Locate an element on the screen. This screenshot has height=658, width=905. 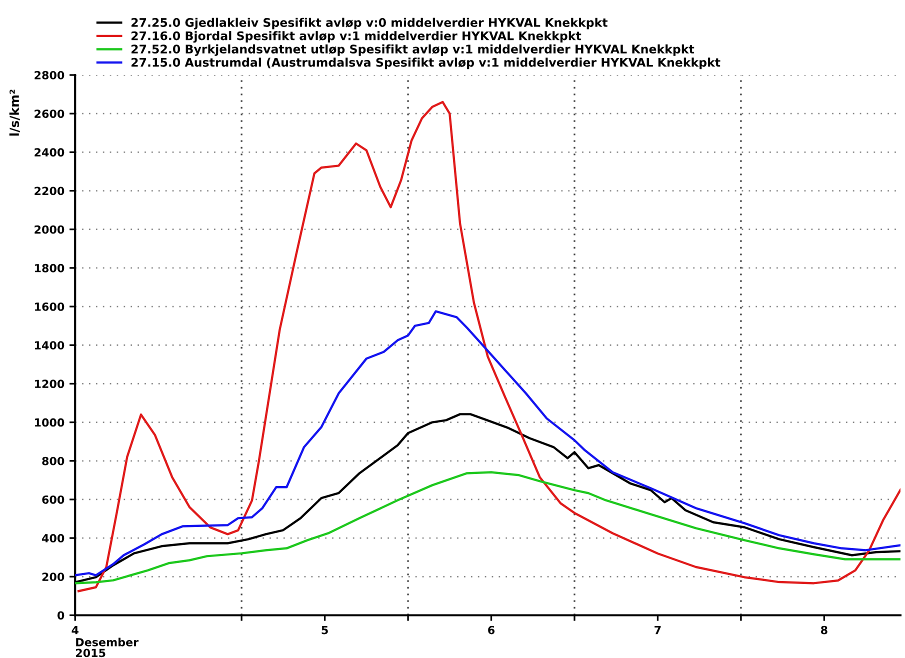
y-tick-label: 800 is located at coordinates (53, 461).